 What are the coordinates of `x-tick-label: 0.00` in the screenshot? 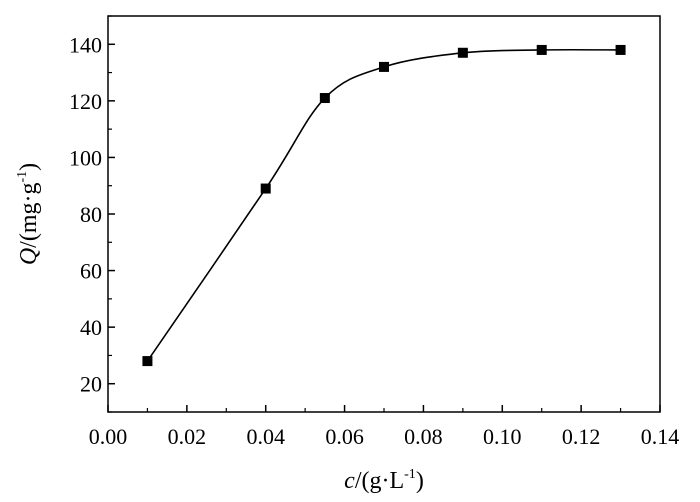 It's located at (108, 436).